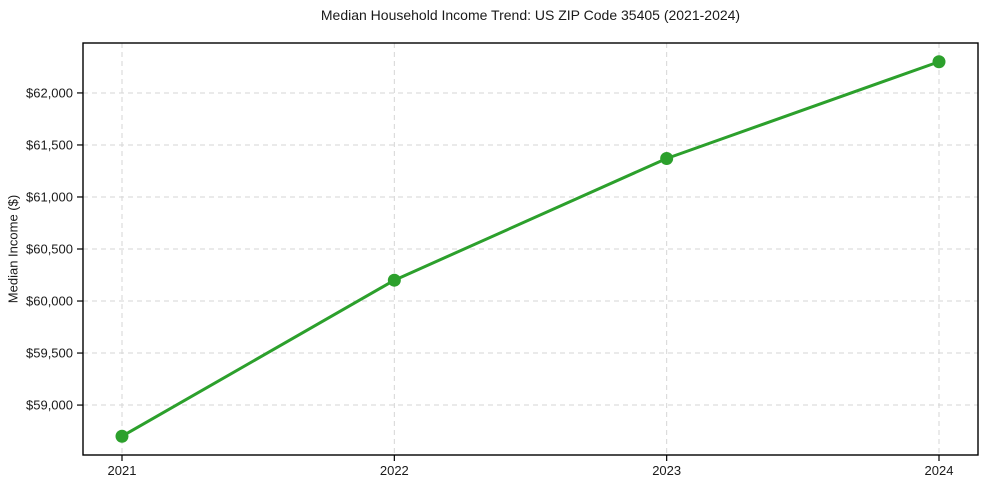  Describe the element at coordinates (49, 92) in the screenshot. I see `y-tick-label: $62,000` at that location.